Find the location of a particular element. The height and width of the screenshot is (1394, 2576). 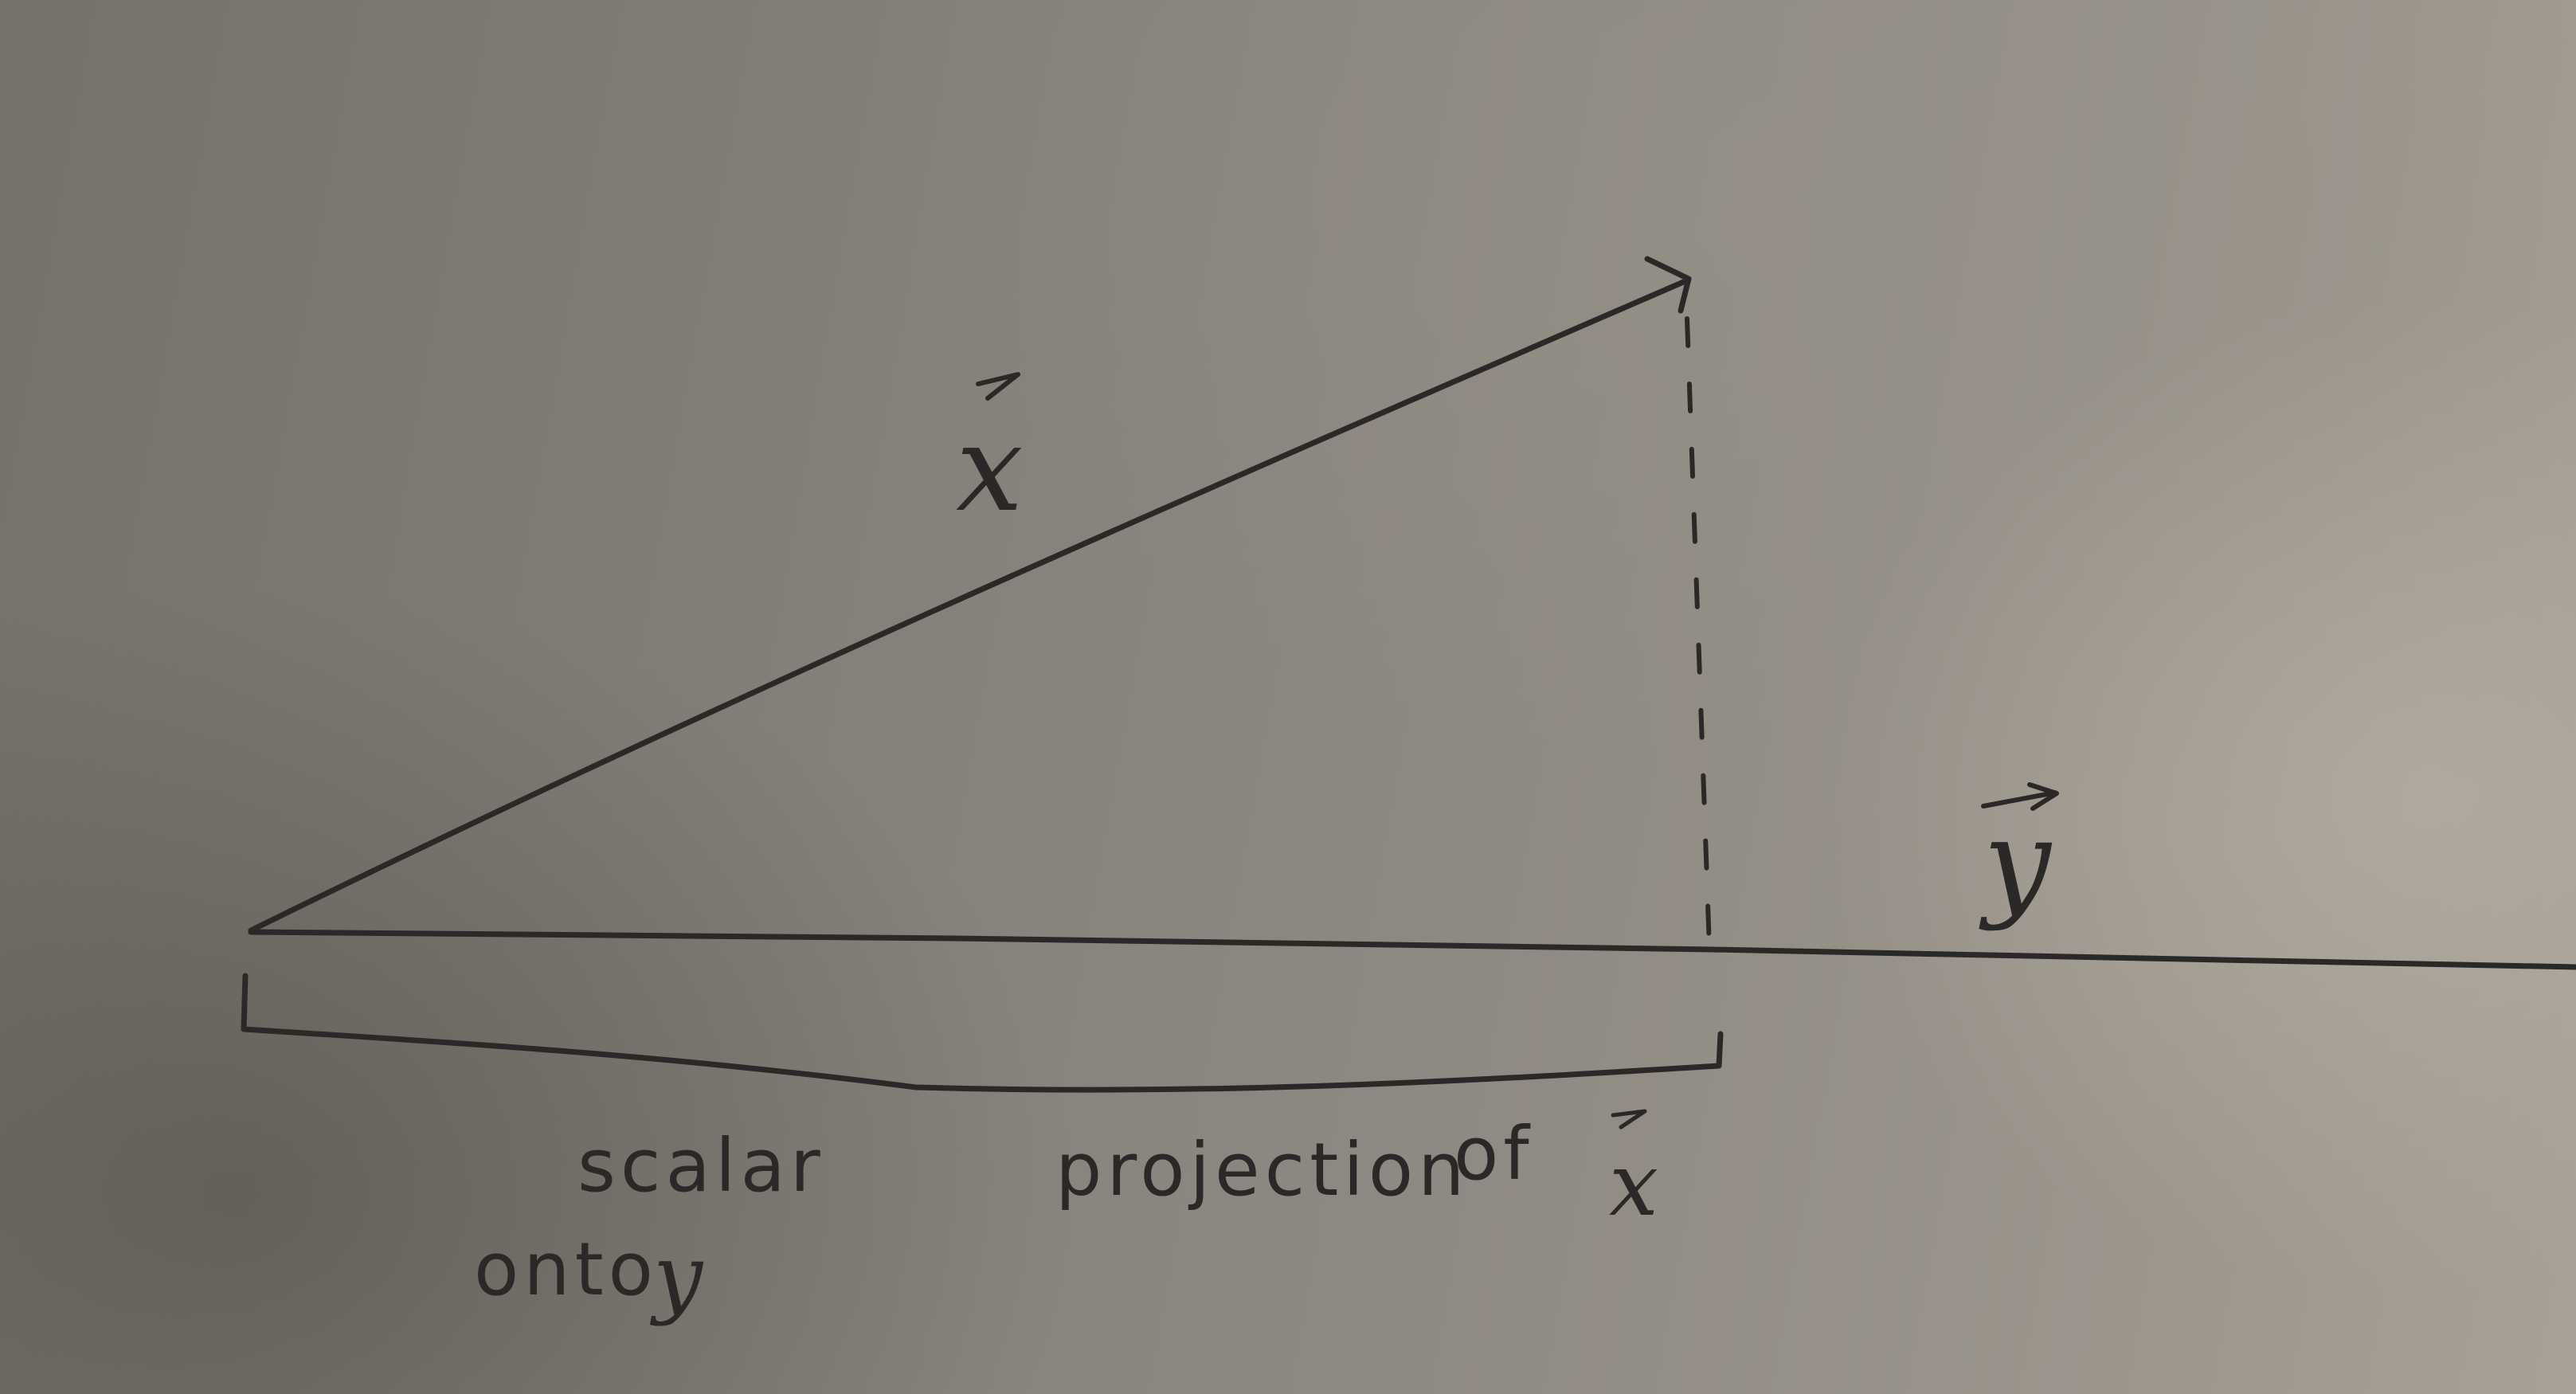

vector-x-arrowhead is located at coordinates (1668, 285).